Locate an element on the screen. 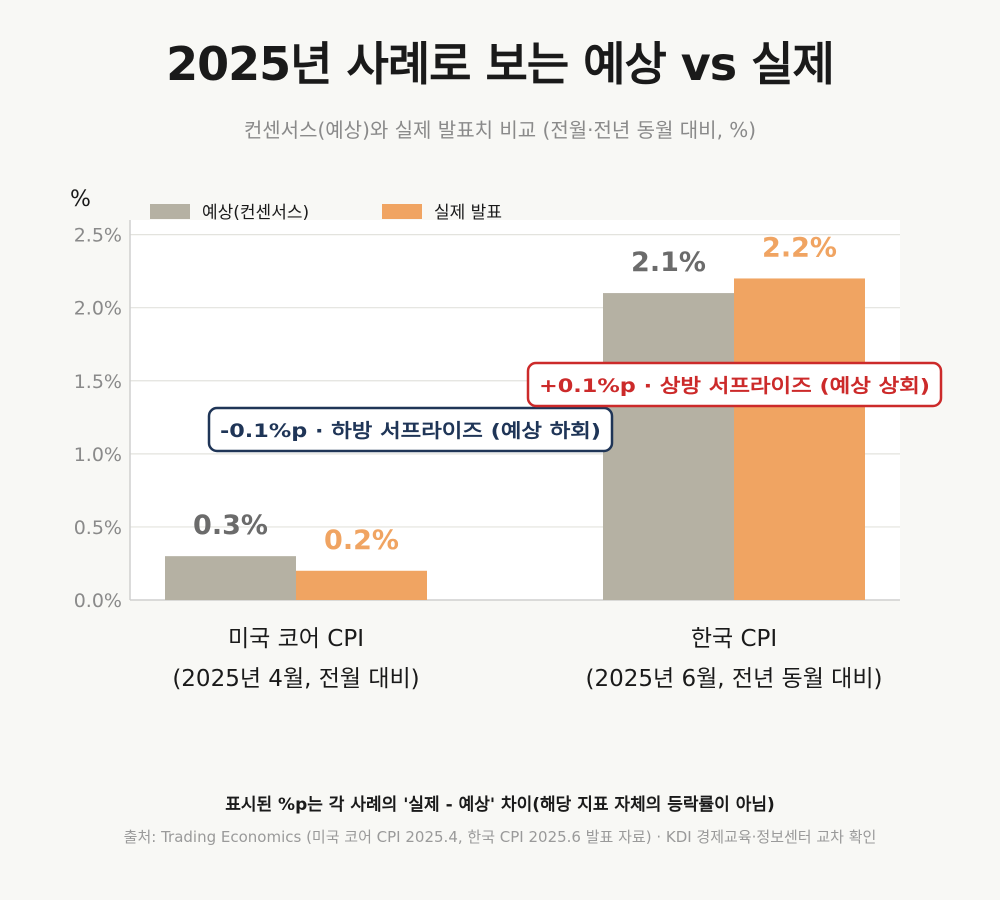 This screenshot has width=1000, height=900. legend-swatch-expected is located at coordinates (170, 211).